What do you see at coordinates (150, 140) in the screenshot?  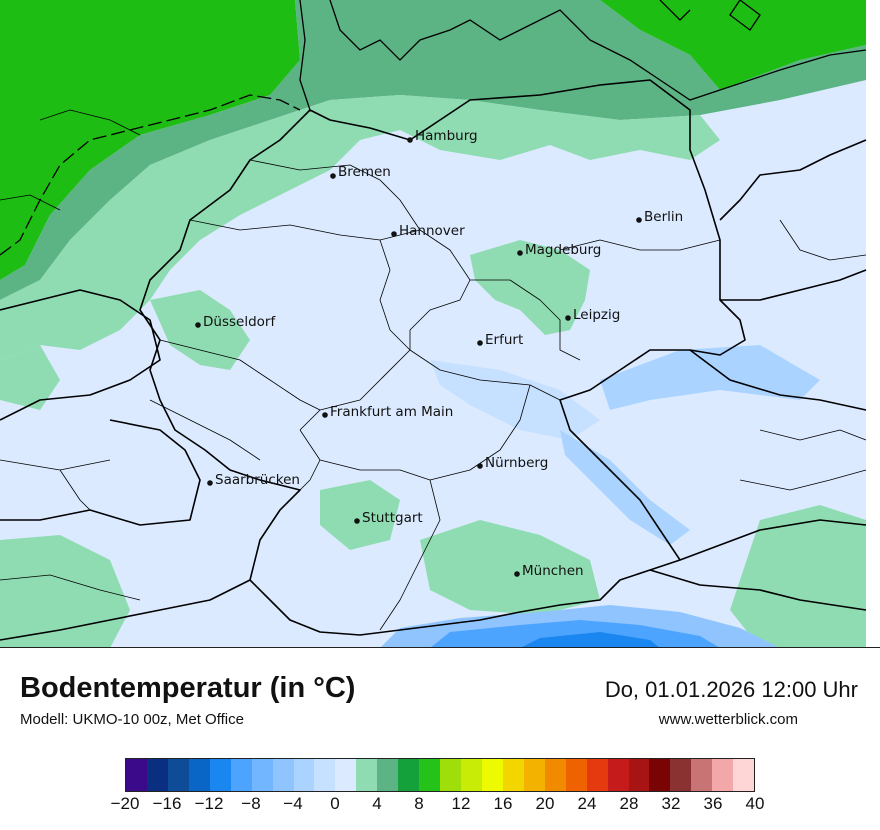 I see `north-sea-field` at bounding box center [150, 140].